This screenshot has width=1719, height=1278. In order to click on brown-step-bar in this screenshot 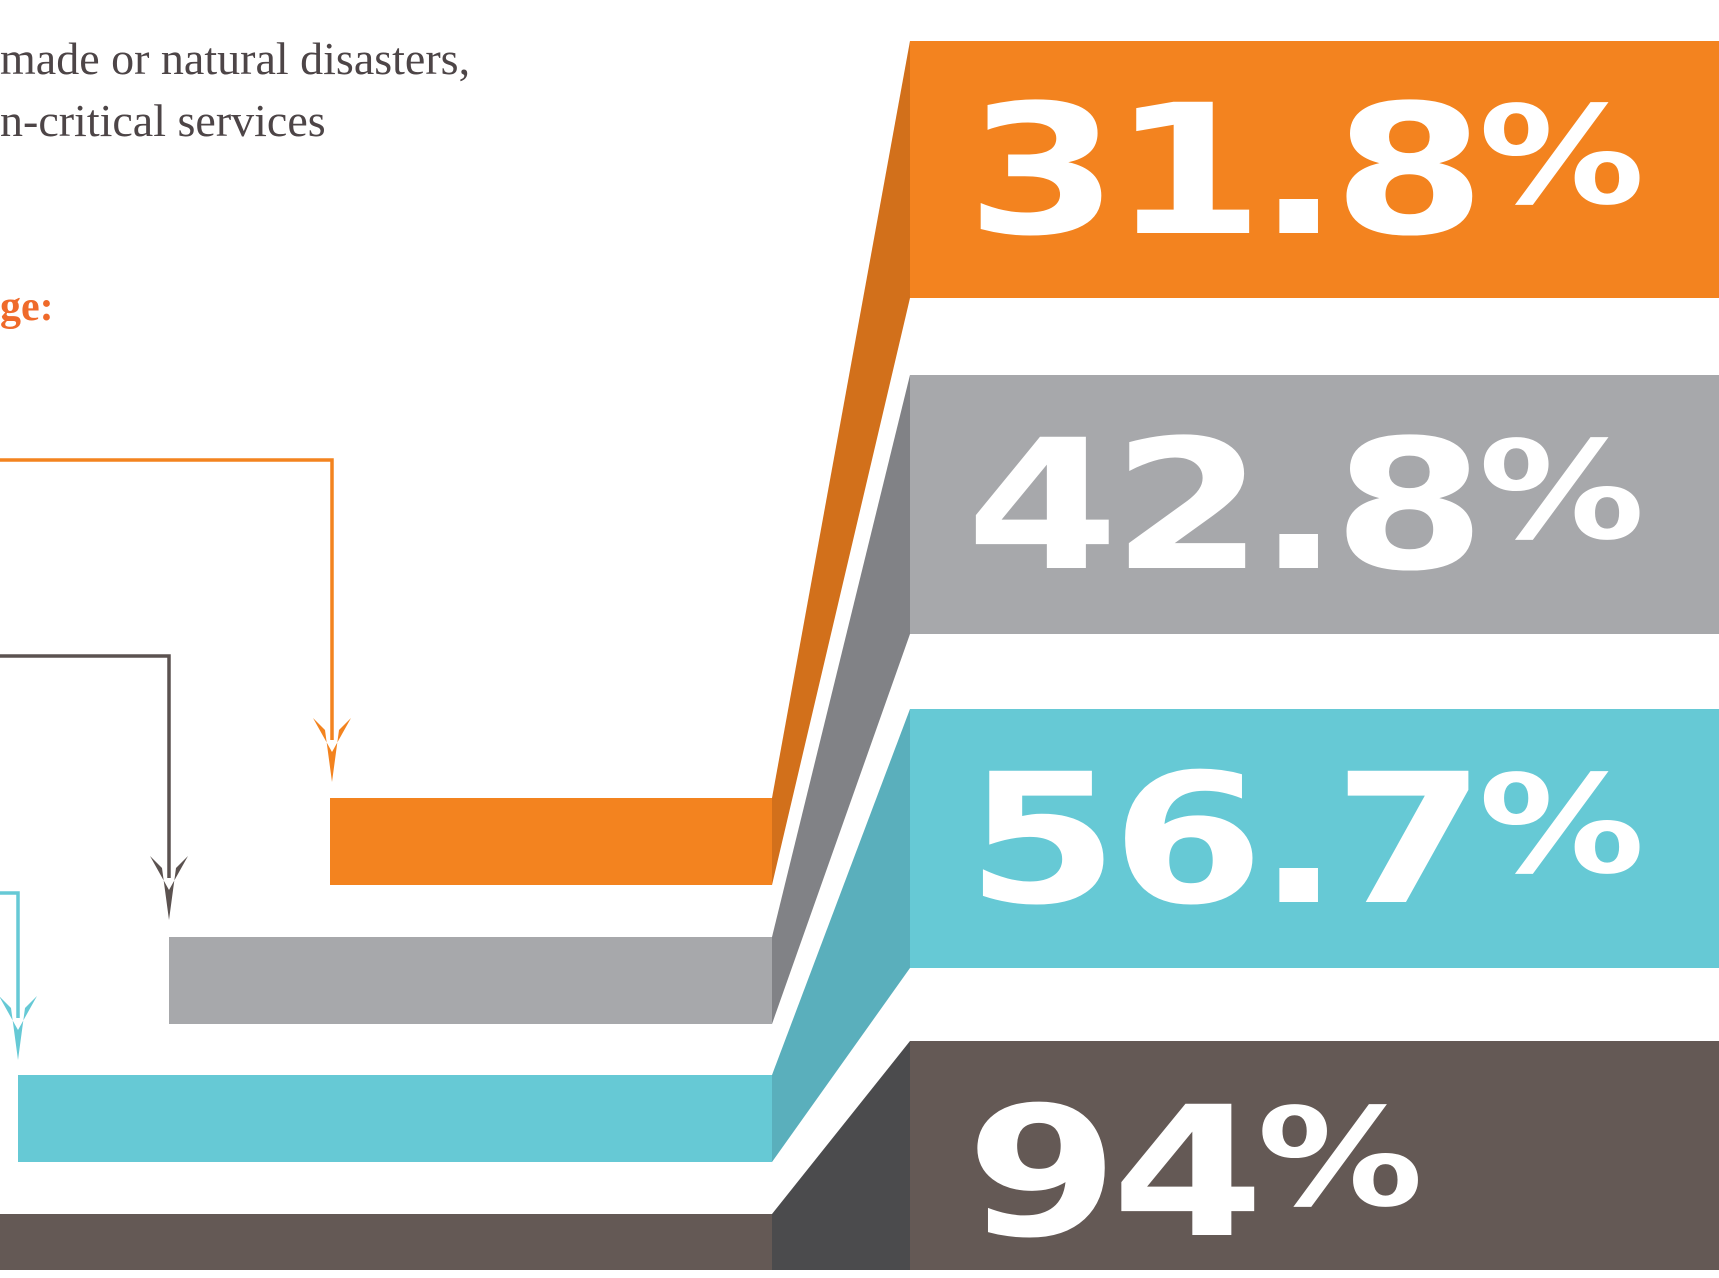, I will do `click(386, 1242)`.